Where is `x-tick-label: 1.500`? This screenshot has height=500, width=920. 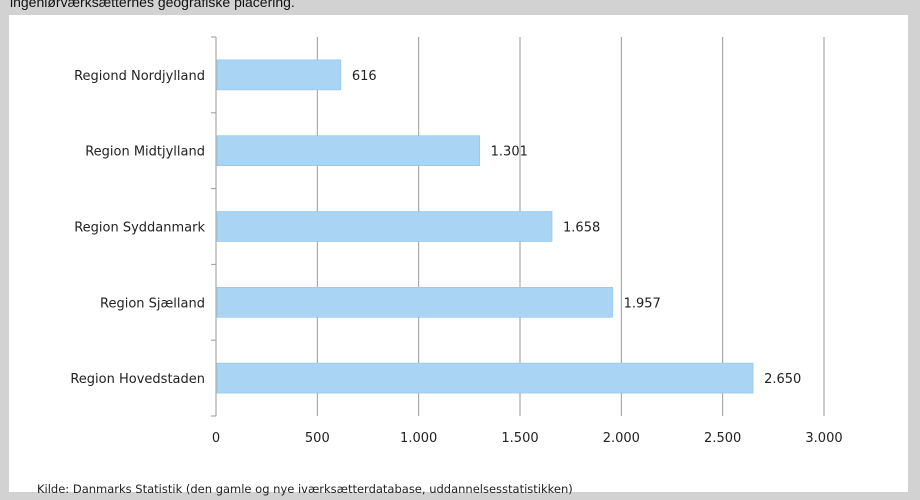 x-tick-label: 1.500 is located at coordinates (519, 438).